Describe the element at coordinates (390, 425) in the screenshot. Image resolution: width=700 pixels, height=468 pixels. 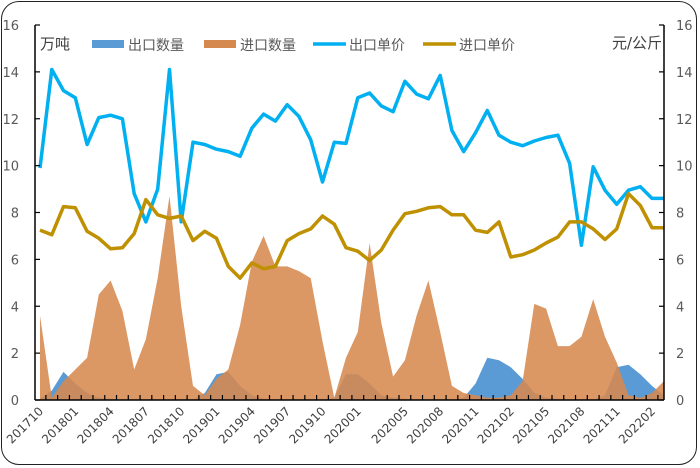
I see `x-axis-tick-label: 202005` at that location.